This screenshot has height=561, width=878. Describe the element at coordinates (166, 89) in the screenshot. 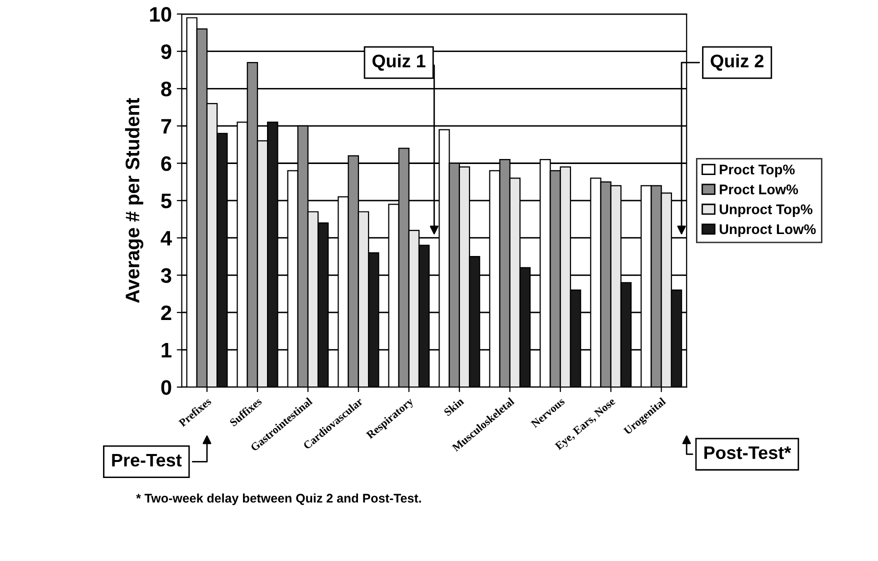

I see `y-tick-label: 8` at that location.